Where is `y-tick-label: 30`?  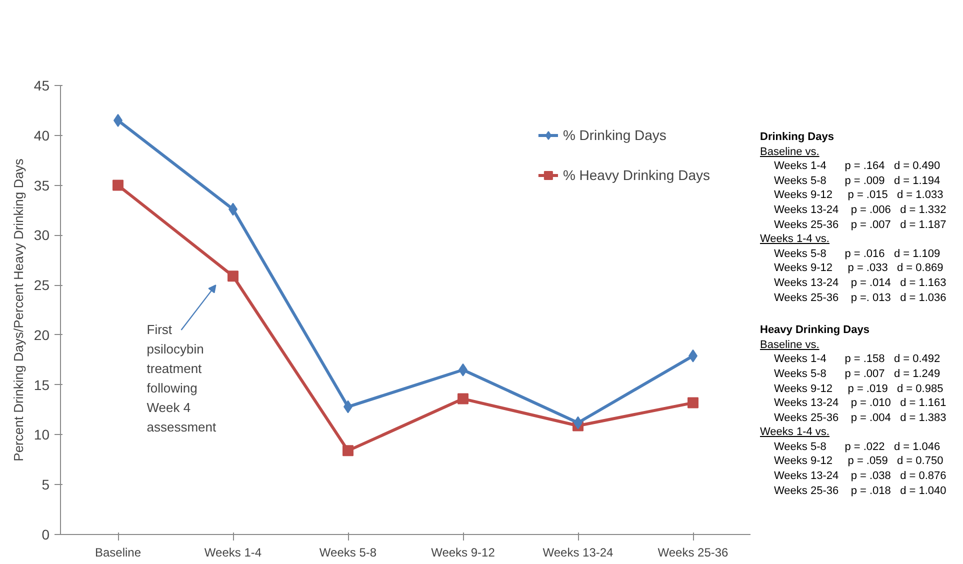 y-tick-label: 30 is located at coordinates (42, 235).